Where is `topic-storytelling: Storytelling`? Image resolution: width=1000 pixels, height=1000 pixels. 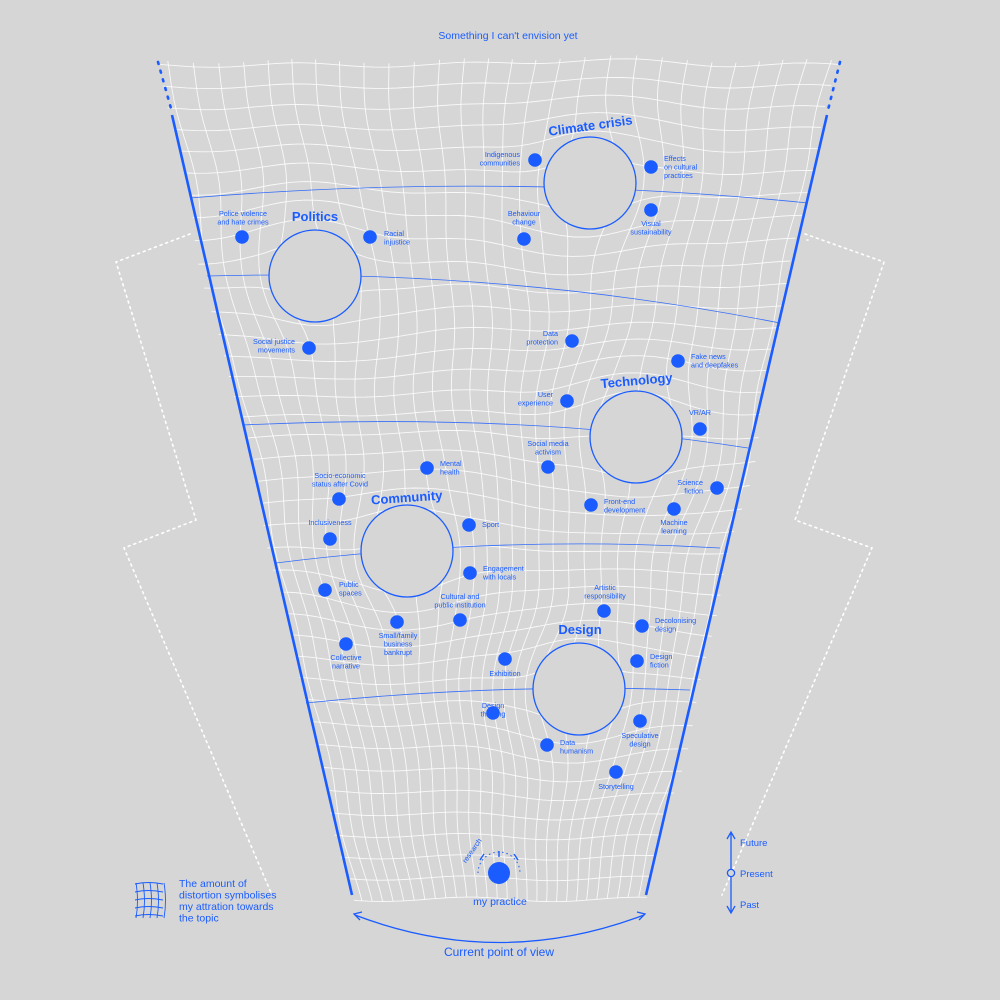 topic-storytelling: Storytelling is located at coordinates (616, 778).